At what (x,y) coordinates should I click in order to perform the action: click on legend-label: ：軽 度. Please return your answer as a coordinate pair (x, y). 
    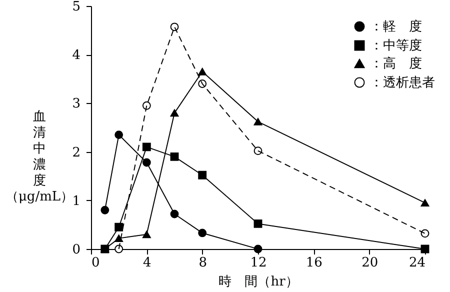
    Looking at the image, I should click on (396, 26).